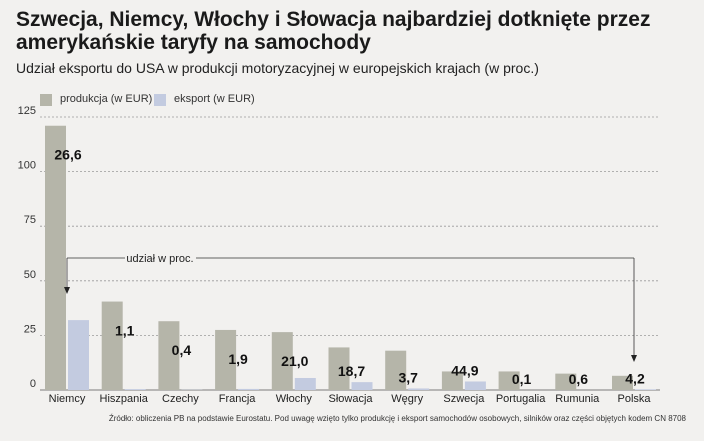 The width and height of the screenshot is (704, 441). I want to click on x-tick-label: Czechy, so click(180, 399).